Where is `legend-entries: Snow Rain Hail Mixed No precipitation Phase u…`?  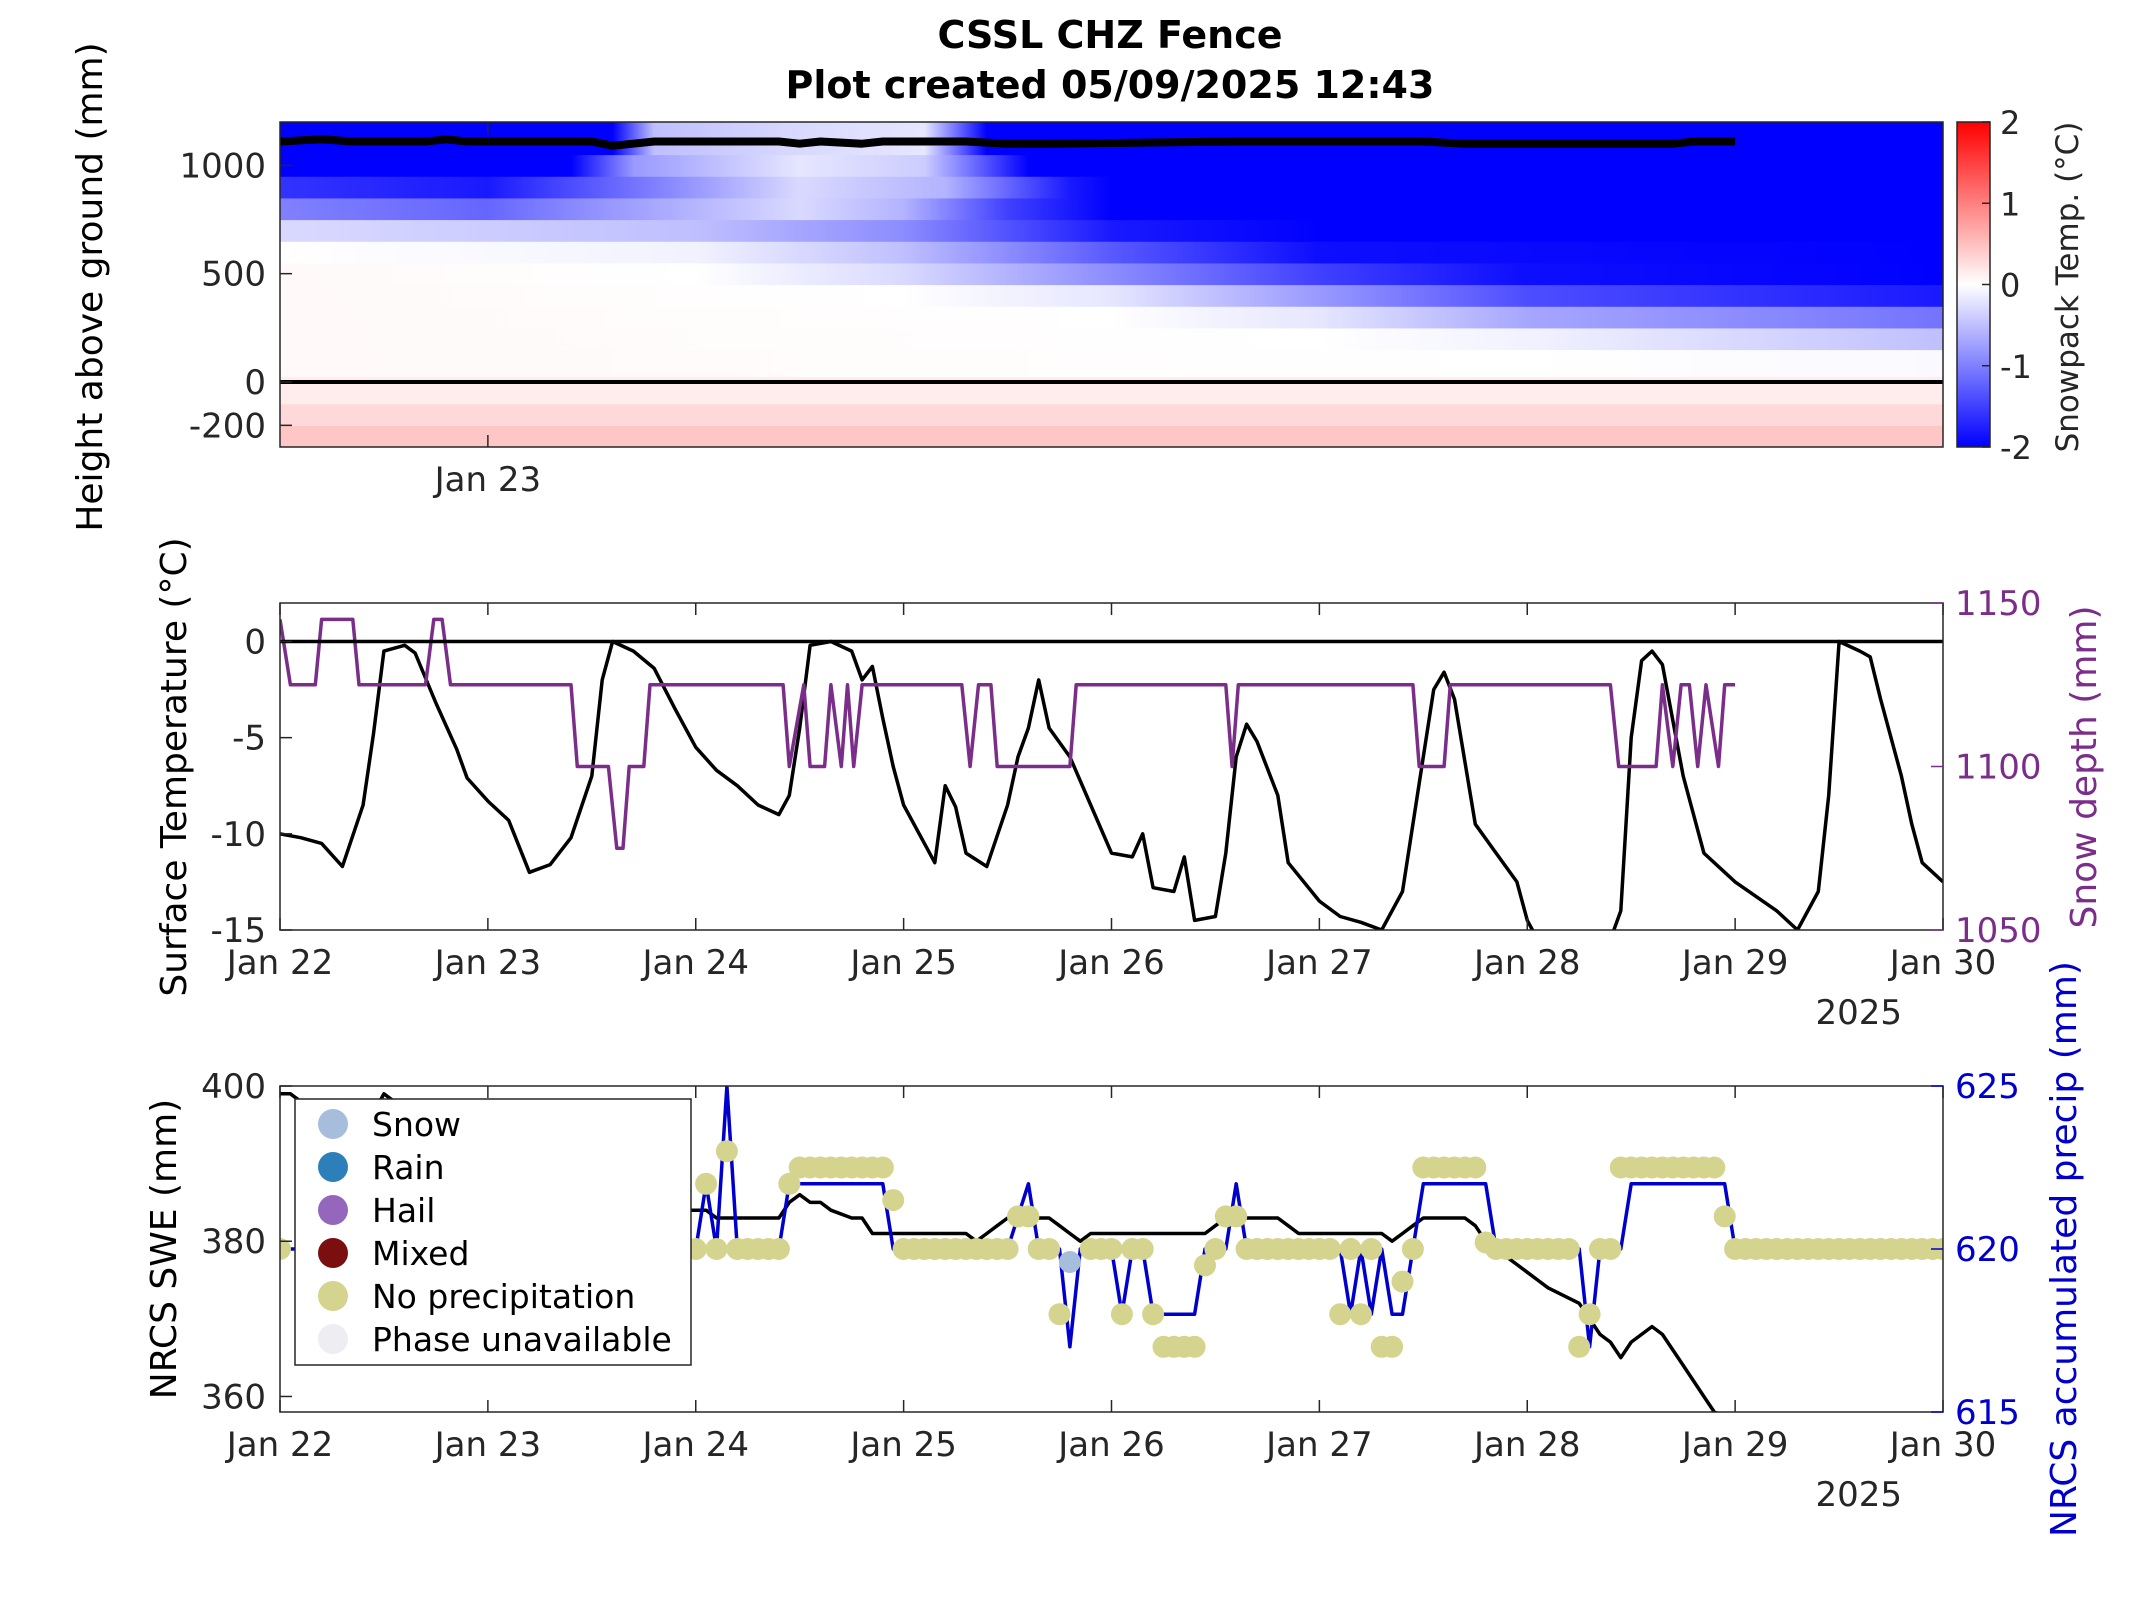
legend-entries: Snow Rain Hail Mixed No precipitation Phase u… is located at coordinates (495, 1232).